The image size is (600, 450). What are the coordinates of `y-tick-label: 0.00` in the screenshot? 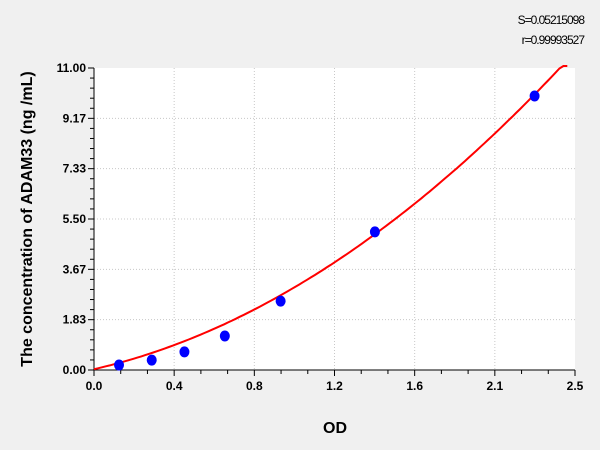 It's located at (75, 370).